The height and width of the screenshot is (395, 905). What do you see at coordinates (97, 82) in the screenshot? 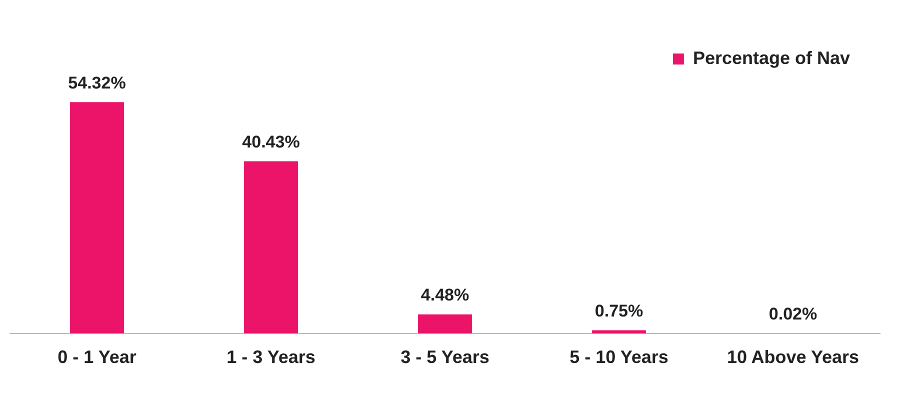
I see `data-label: 54.32%` at bounding box center [97, 82].